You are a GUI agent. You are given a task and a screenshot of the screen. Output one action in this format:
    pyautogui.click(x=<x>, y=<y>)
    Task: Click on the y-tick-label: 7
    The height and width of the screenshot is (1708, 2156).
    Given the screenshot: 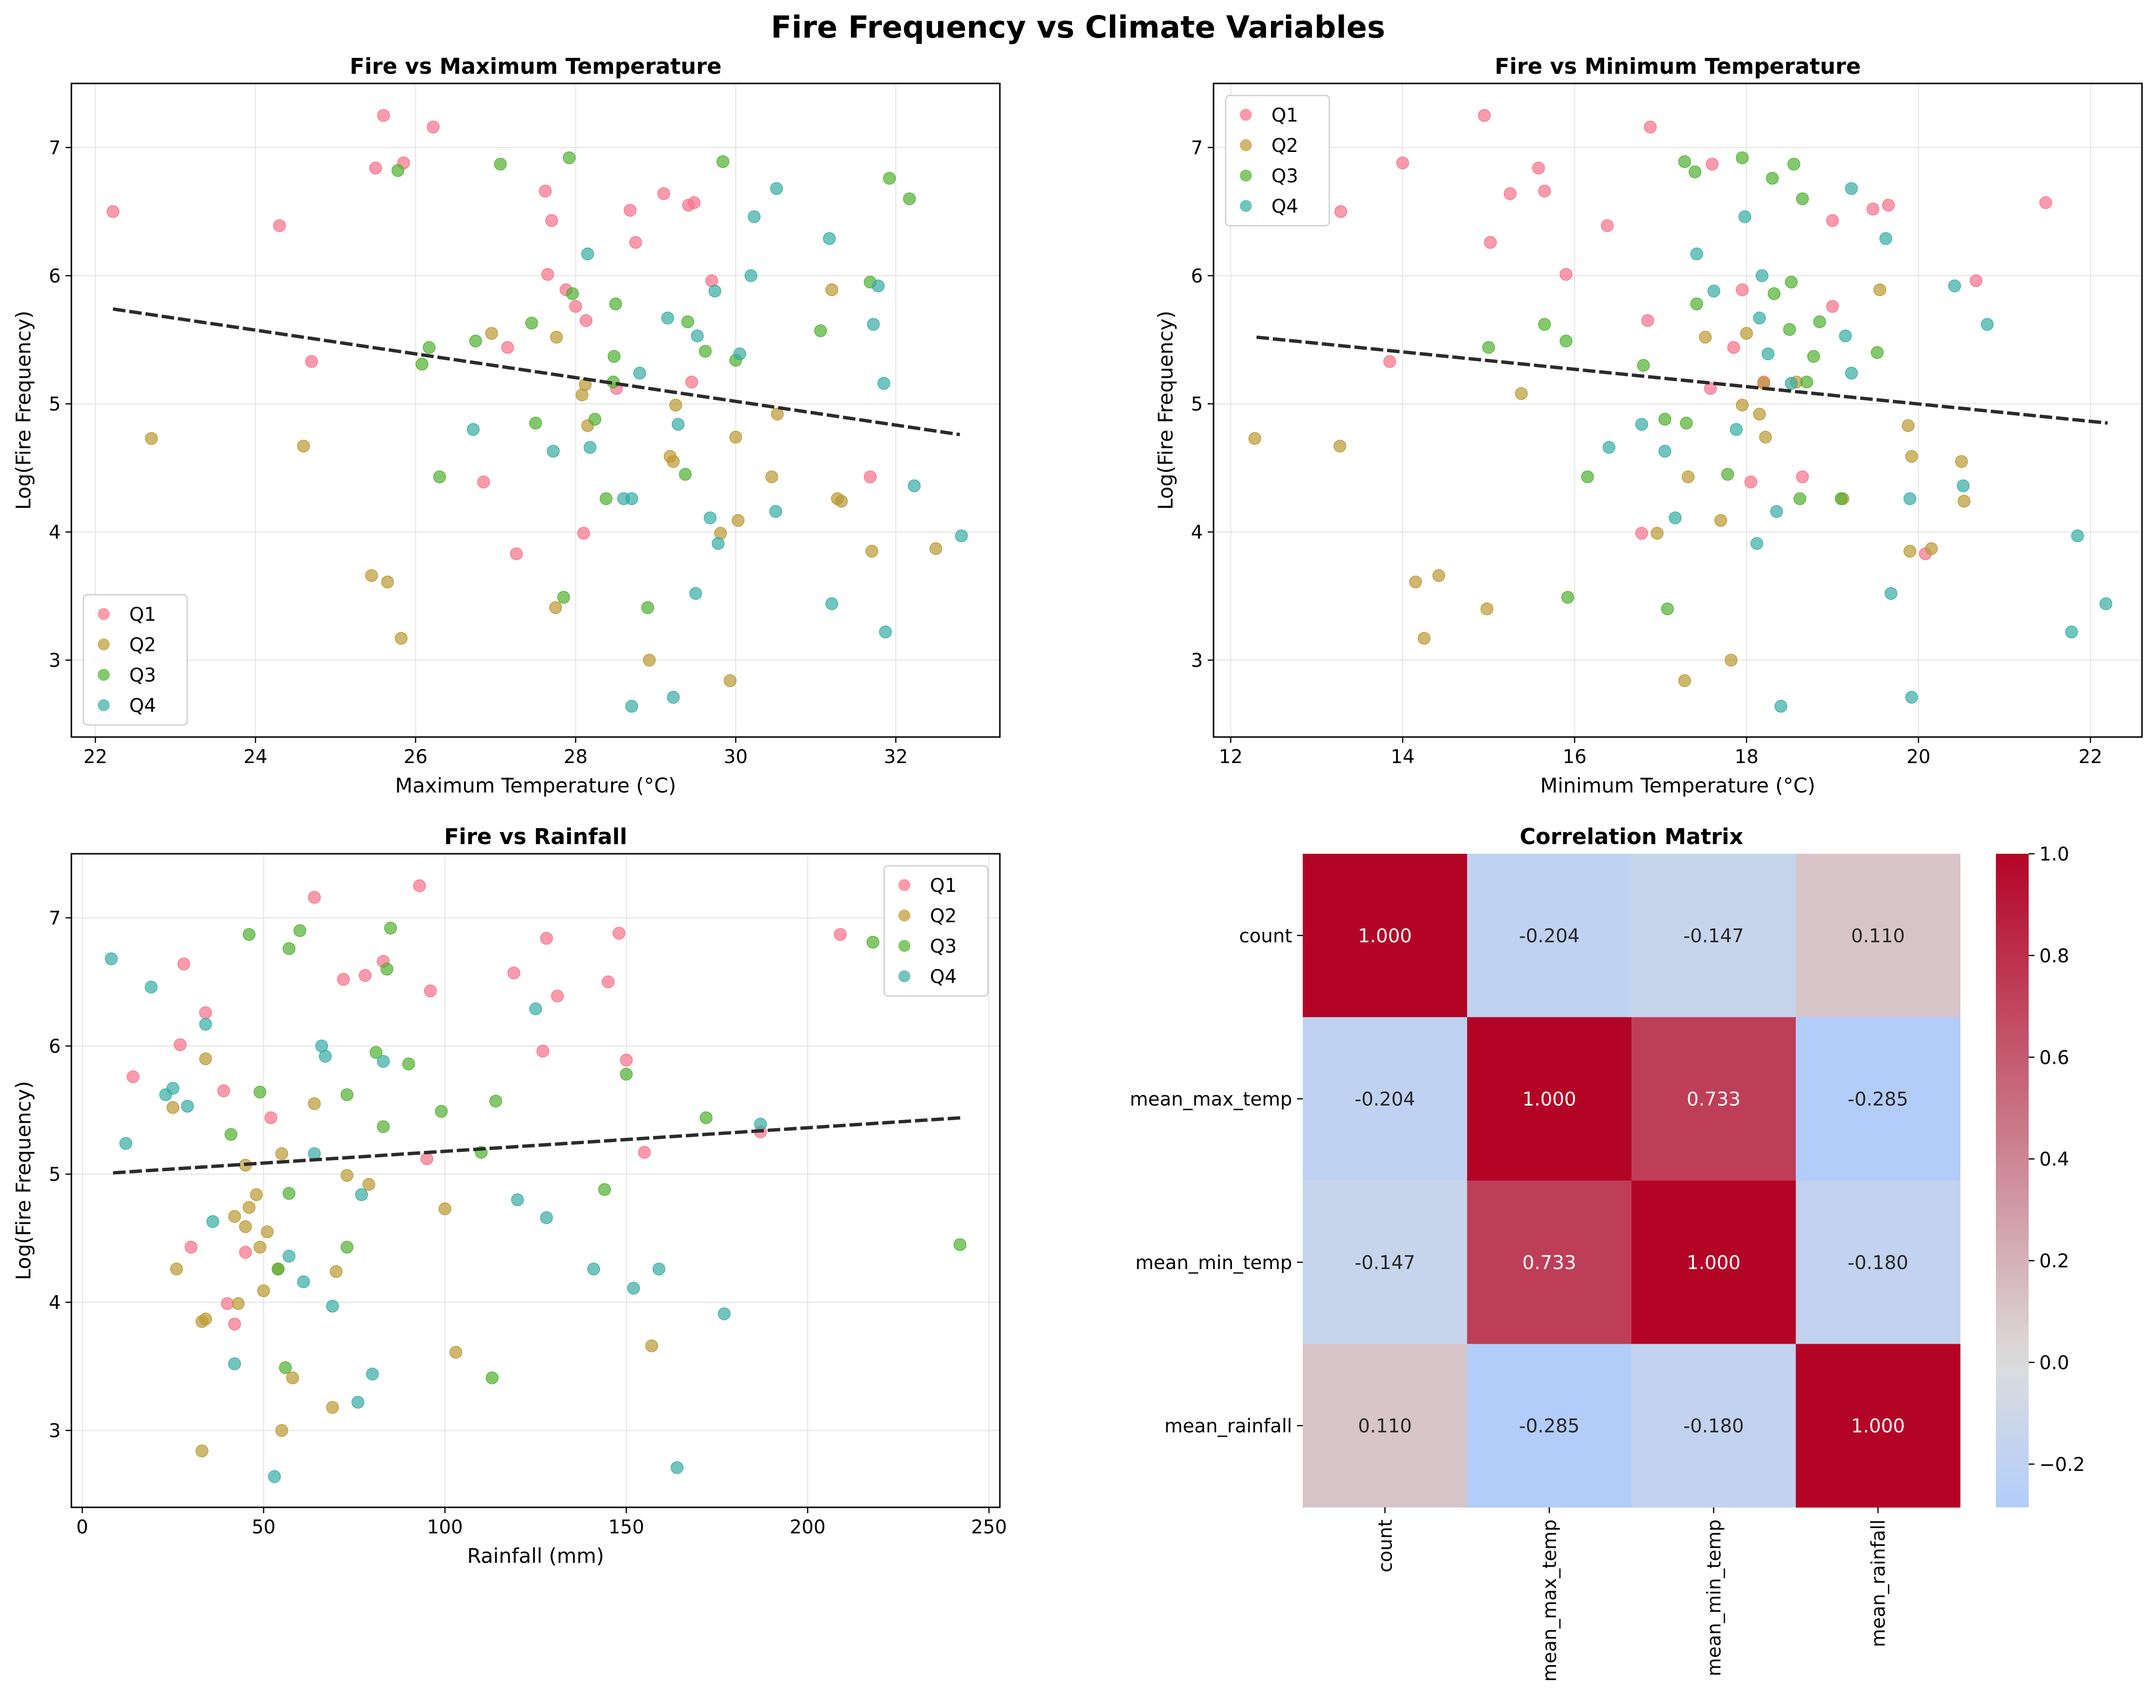 What is the action you would take?
    pyautogui.click(x=55, y=148)
    